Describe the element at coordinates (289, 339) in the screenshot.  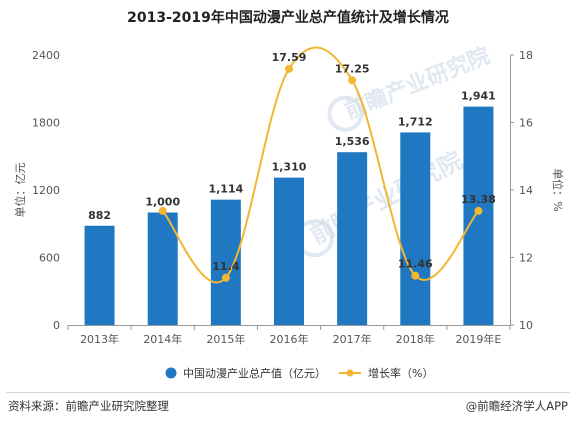
I see `x-tick-label: 2016年` at that location.